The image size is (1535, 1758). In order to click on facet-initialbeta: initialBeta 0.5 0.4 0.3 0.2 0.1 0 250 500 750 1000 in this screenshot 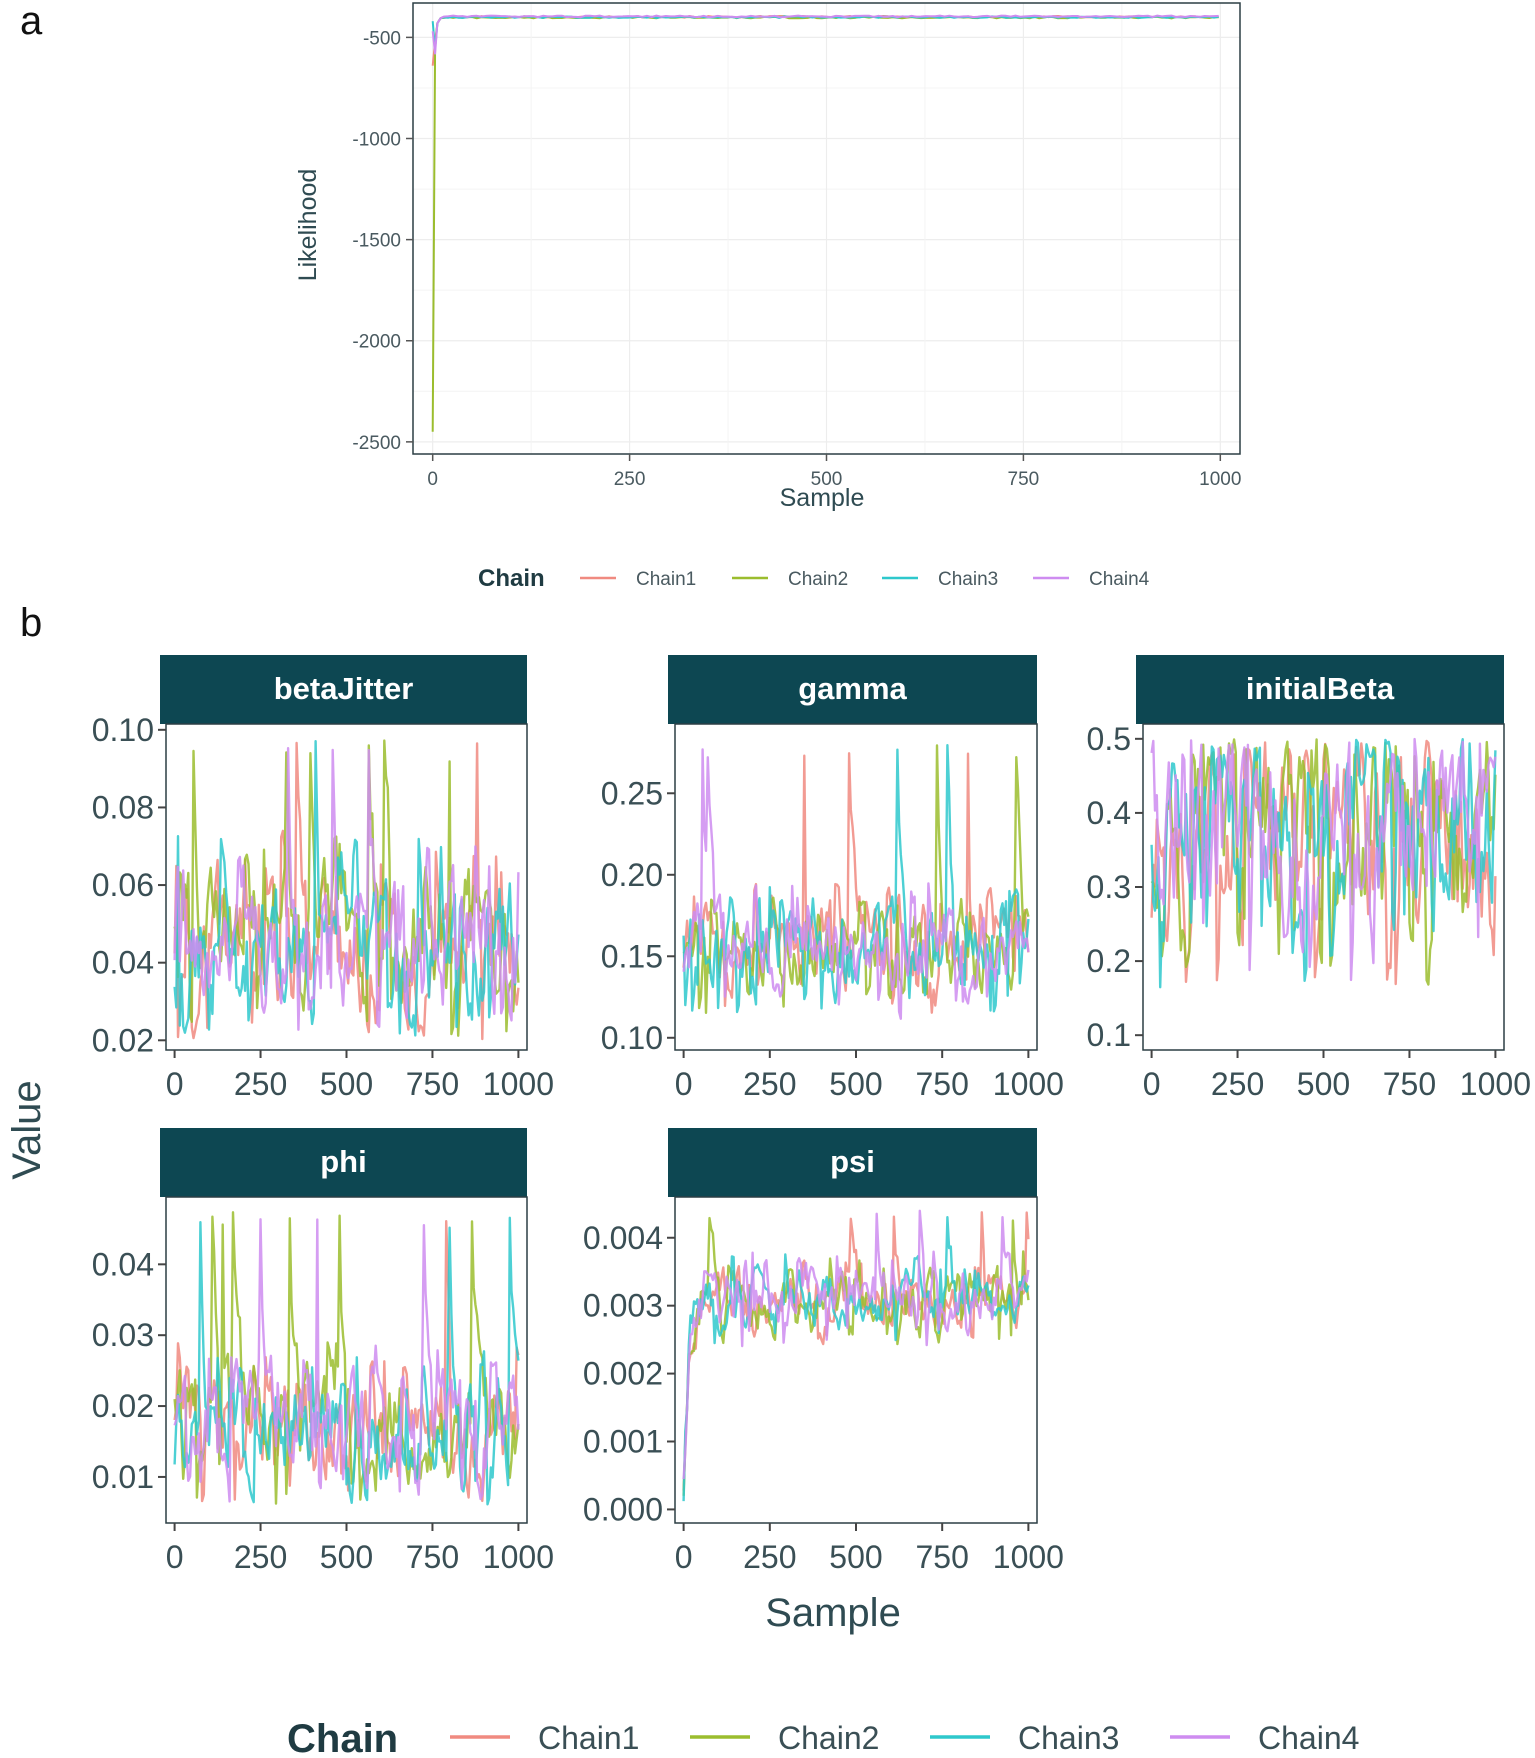, I will do `click(1309, 878)`.